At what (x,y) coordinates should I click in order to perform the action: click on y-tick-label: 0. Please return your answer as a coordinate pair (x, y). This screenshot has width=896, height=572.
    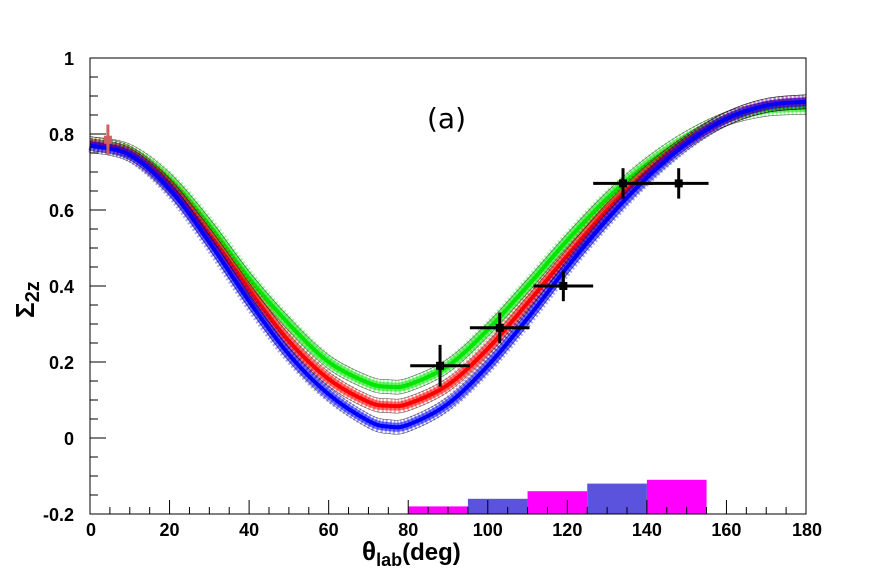
    Looking at the image, I should click on (69, 439).